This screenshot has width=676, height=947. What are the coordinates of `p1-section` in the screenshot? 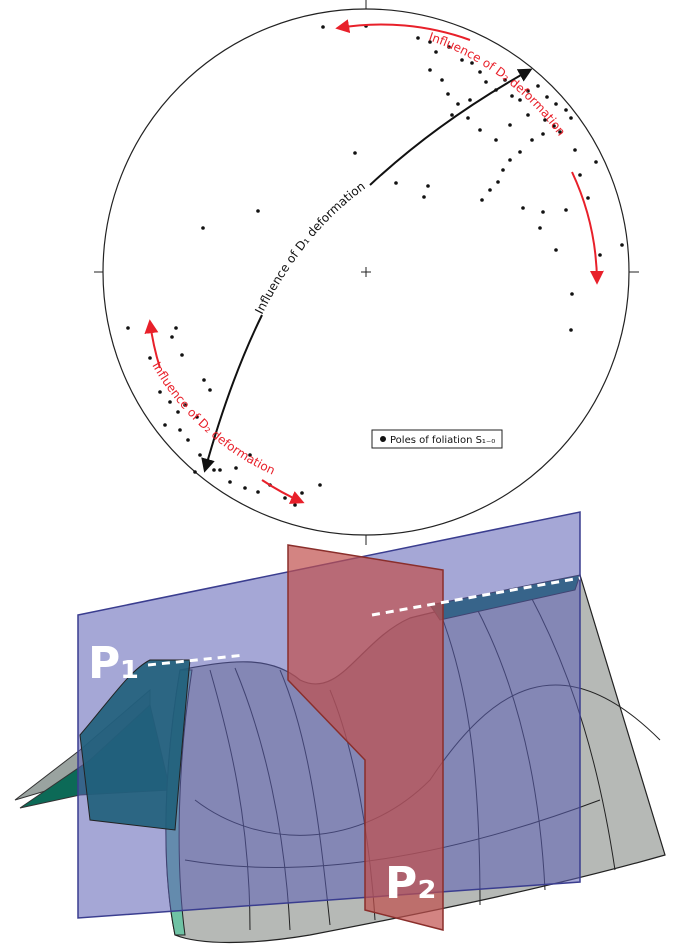 It's located at (135, 745).